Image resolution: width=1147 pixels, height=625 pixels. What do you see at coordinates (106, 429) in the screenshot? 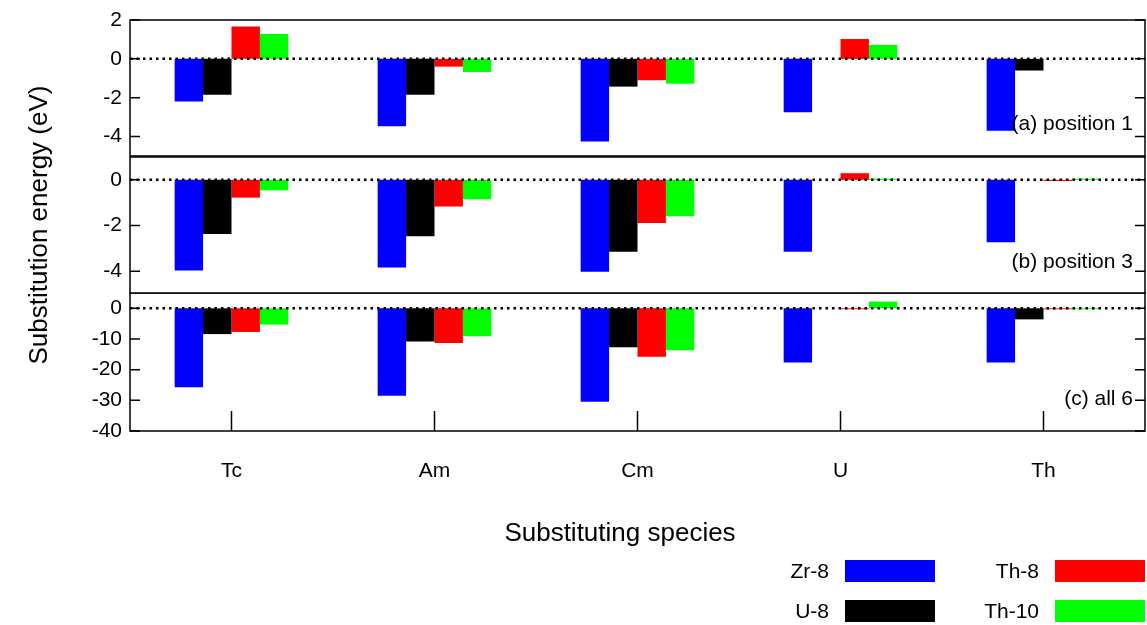
I see `y-tick-label: -40` at bounding box center [106, 429].